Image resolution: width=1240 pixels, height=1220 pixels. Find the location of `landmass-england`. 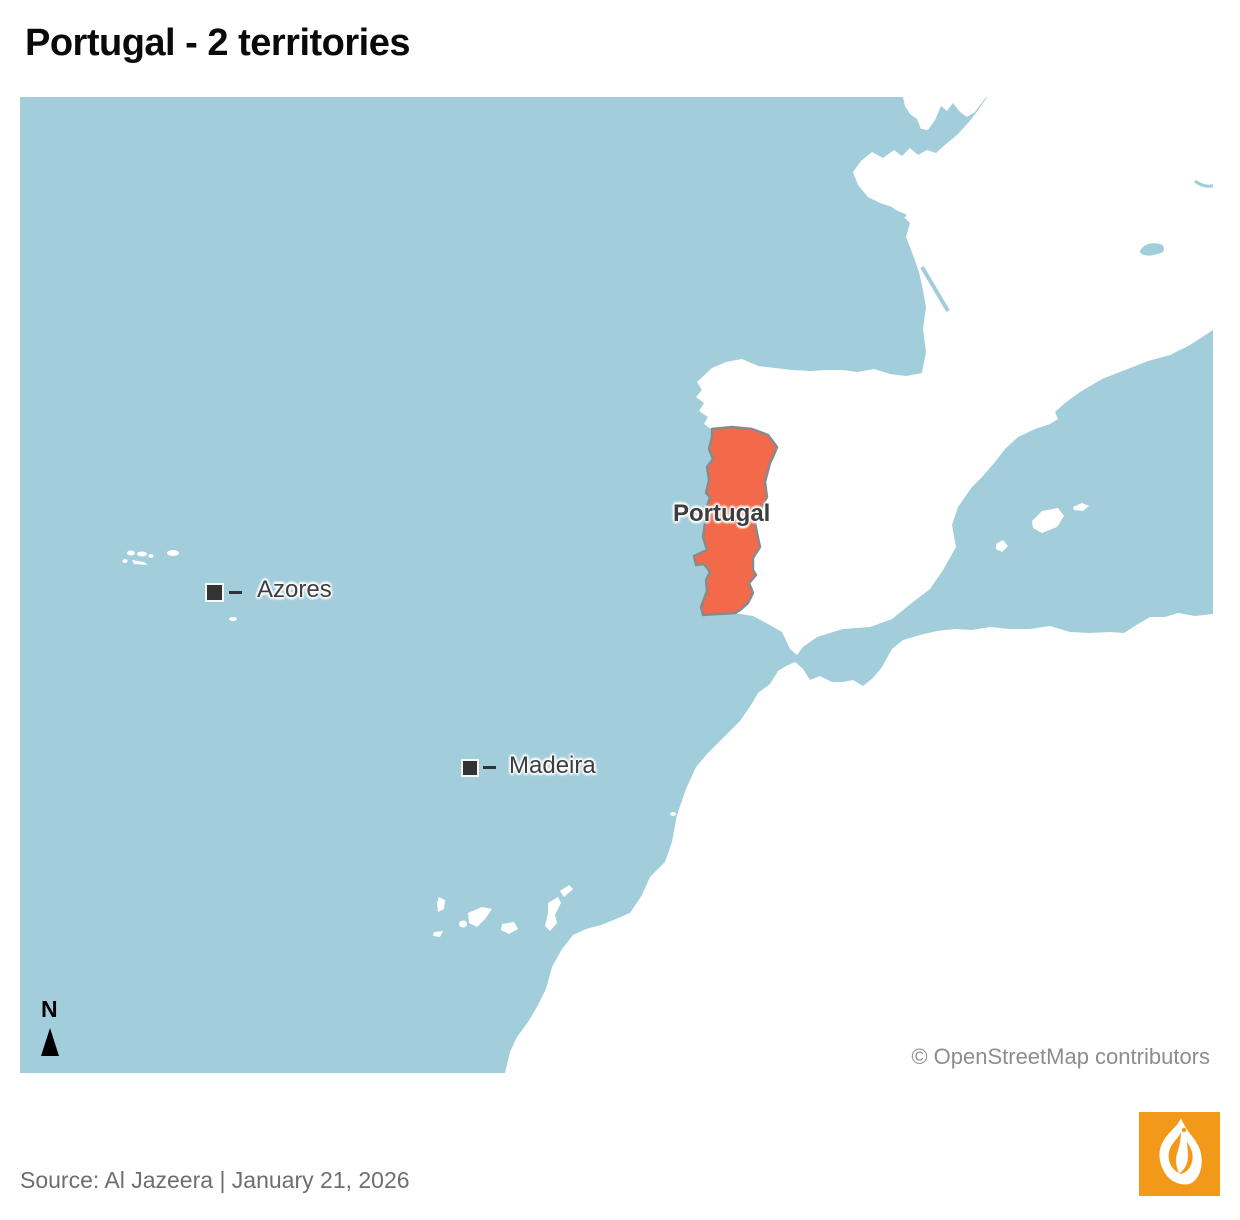

landmass-england is located at coordinates (944, 113).